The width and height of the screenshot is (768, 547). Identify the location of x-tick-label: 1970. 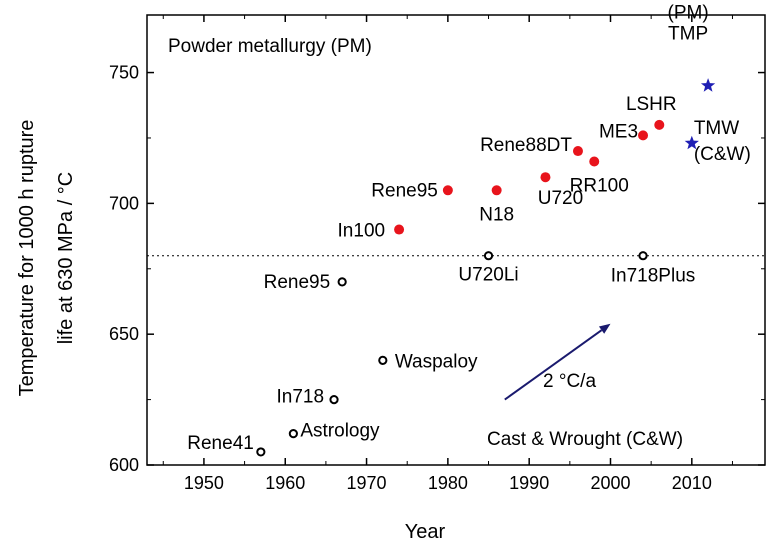
(367, 483).